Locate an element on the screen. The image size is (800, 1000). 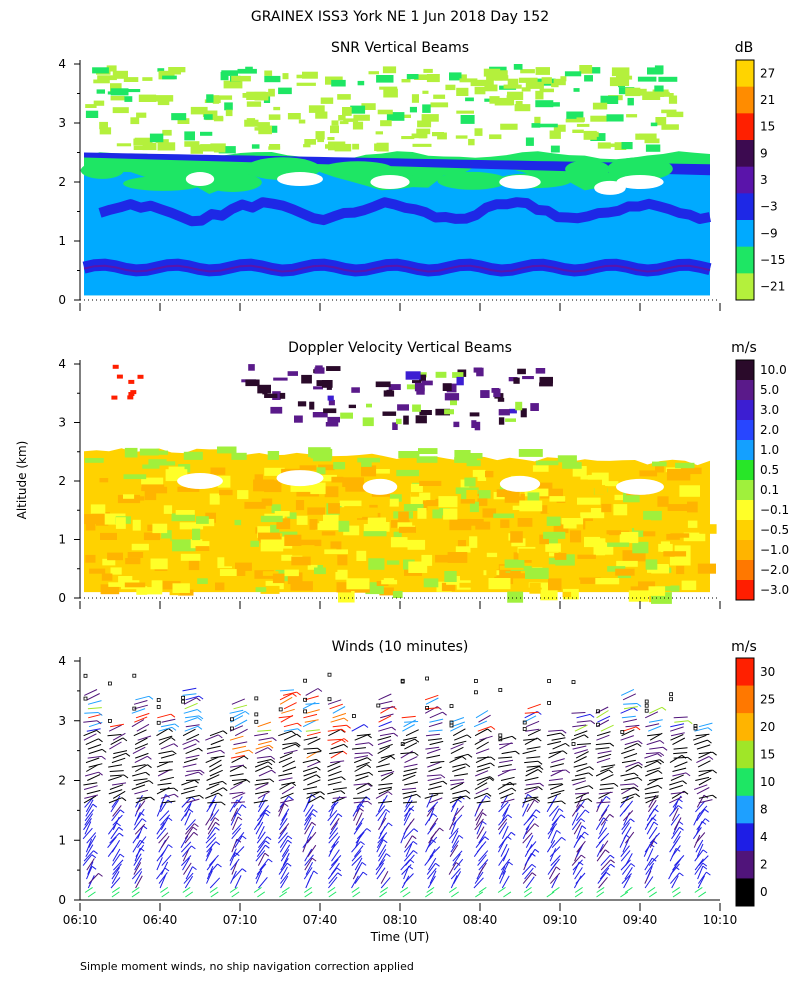
y-tick-label: 3 is located at coordinates (62, 721).